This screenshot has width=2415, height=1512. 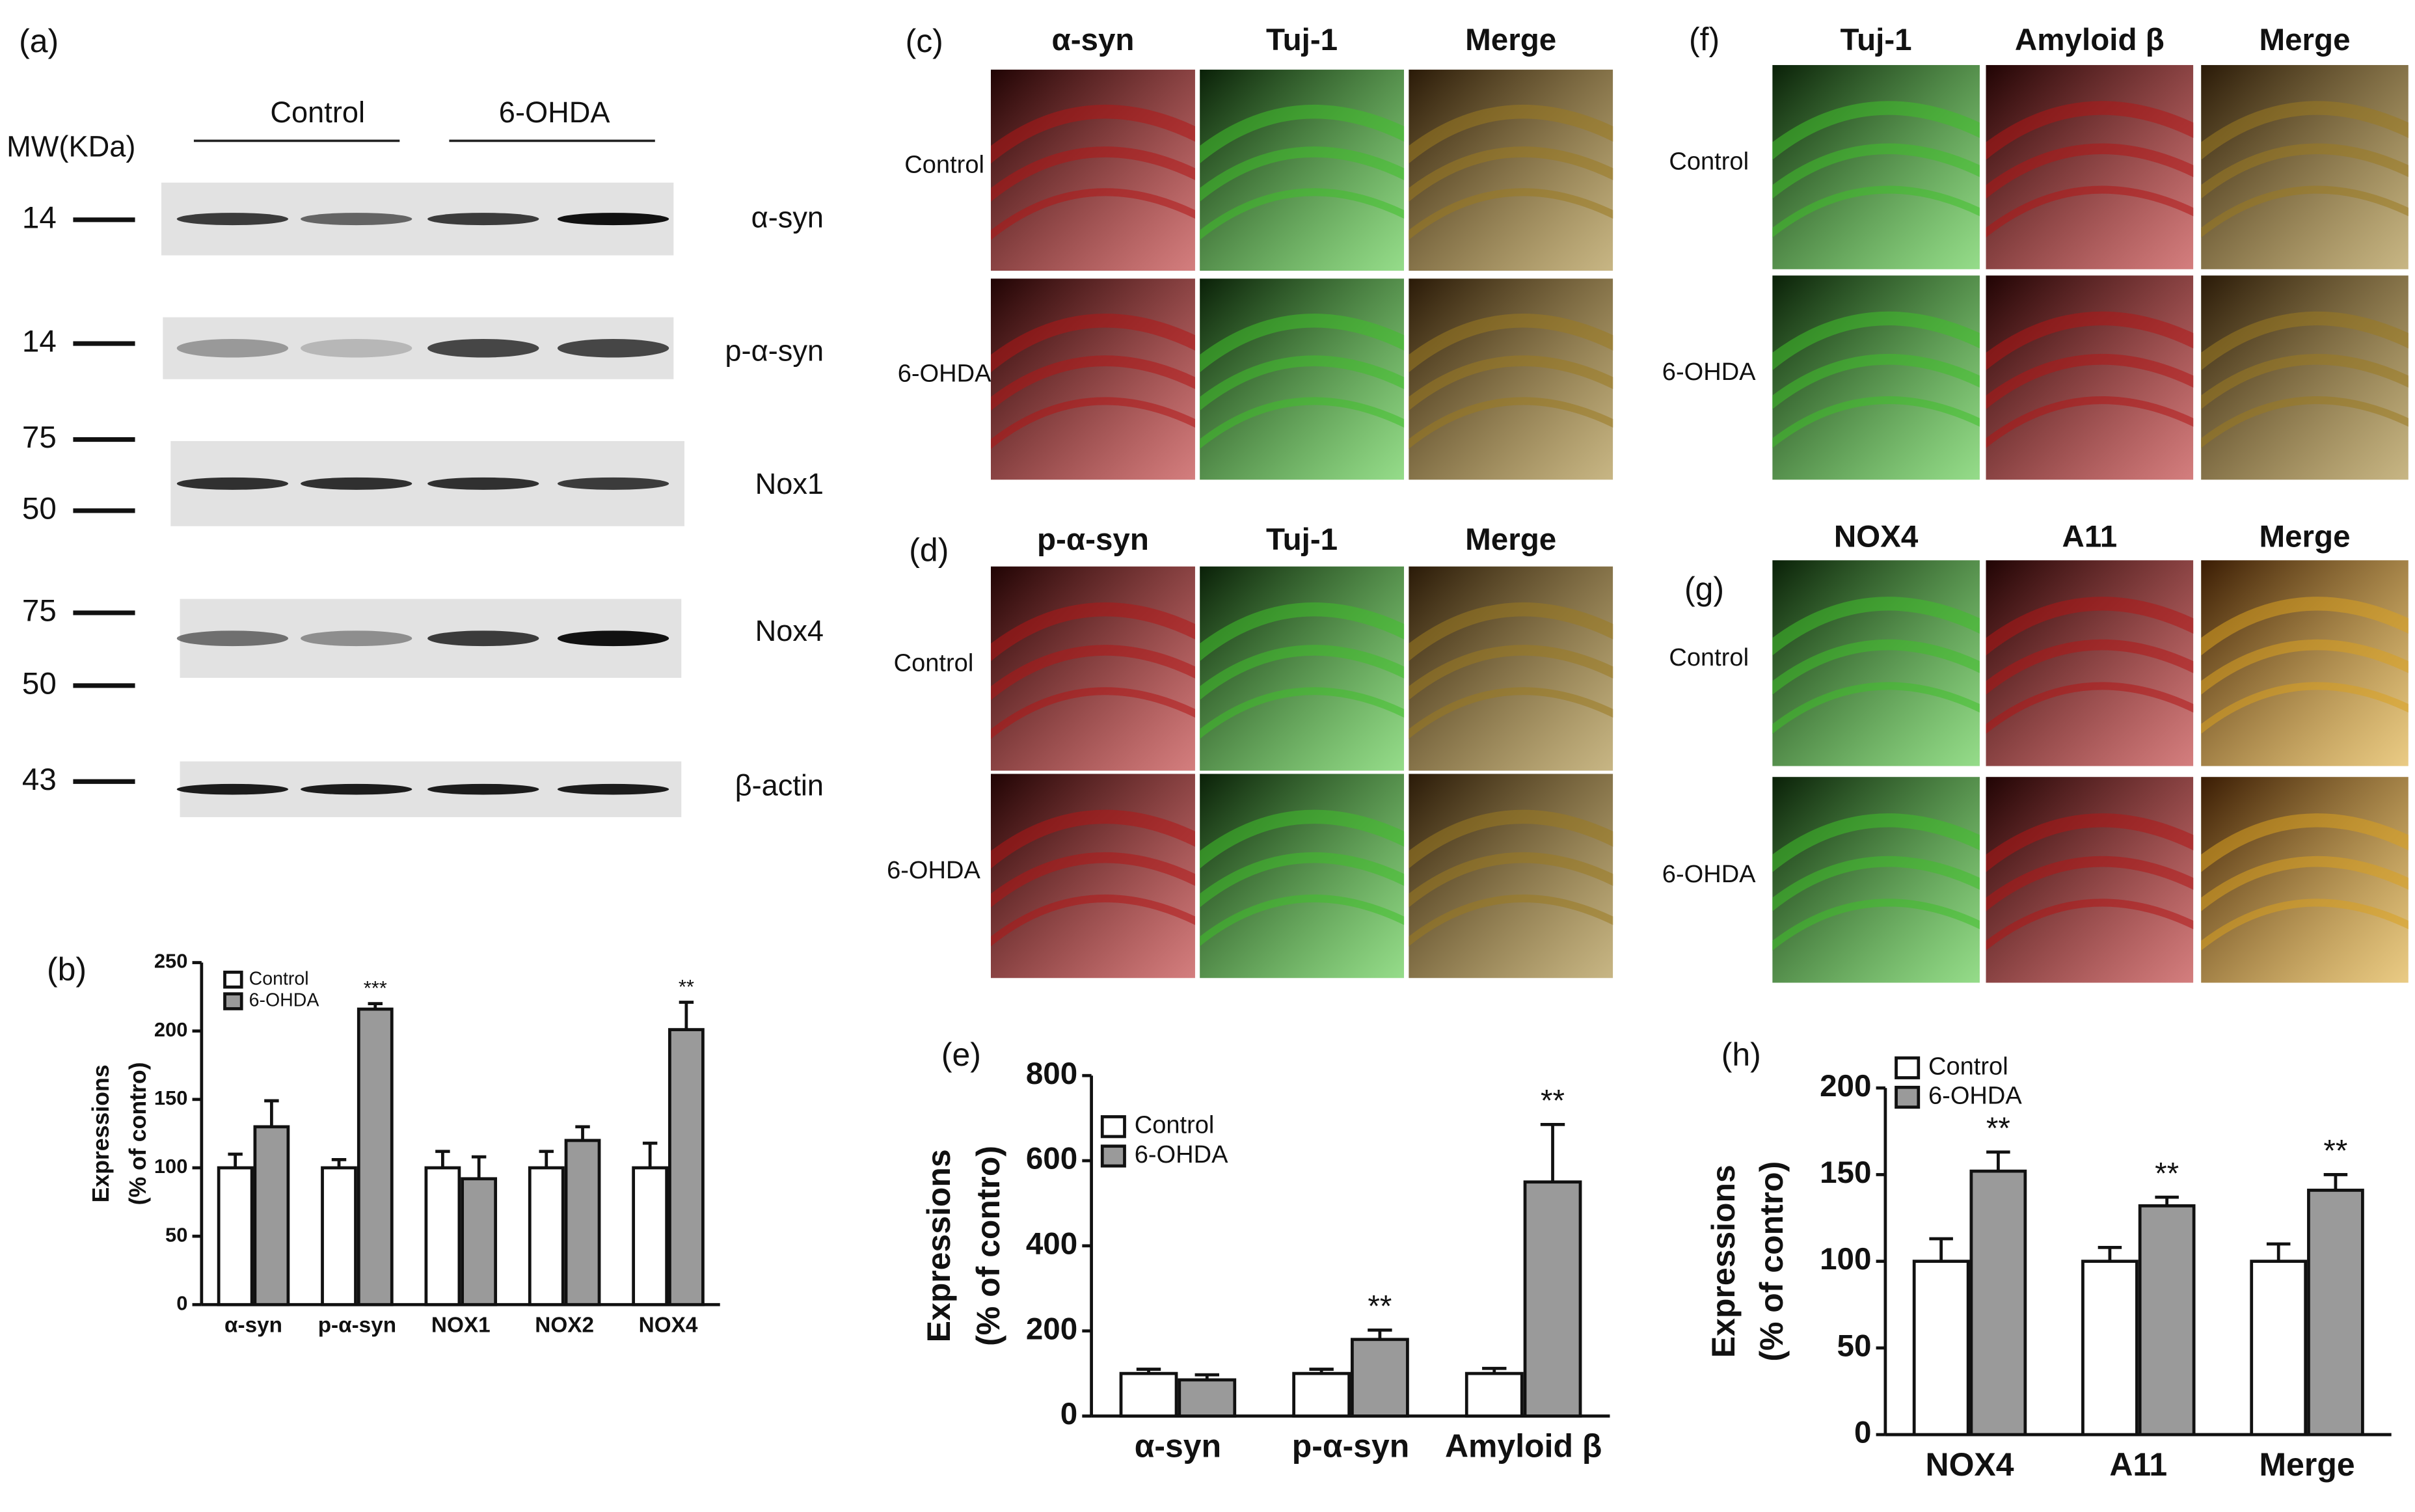 I want to click on column-header: Merge, so click(x=2304, y=536).